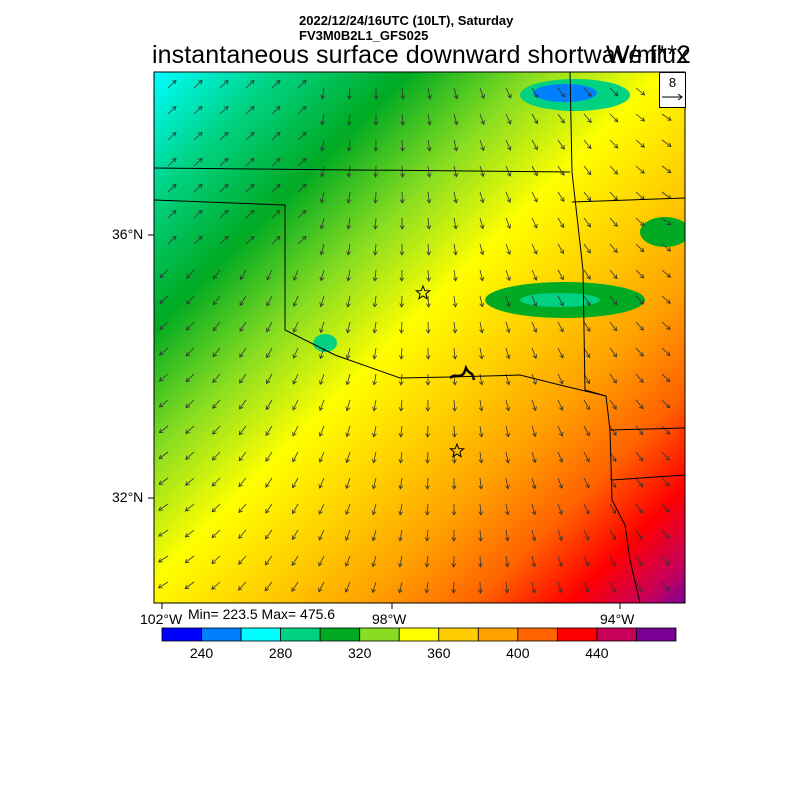 The height and width of the screenshot is (800, 800). What do you see at coordinates (423, 292) in the screenshot?
I see `station-marker-north-icon` at bounding box center [423, 292].